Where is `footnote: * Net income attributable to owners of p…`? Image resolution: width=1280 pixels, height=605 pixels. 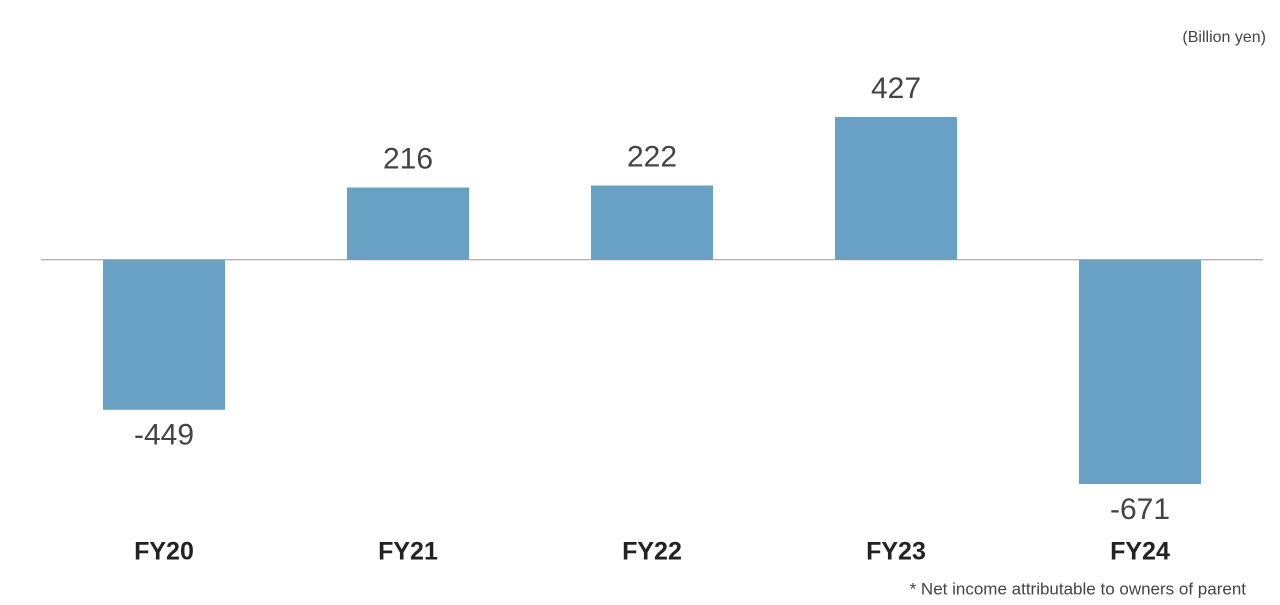
footnote: * Net income attributable to owners of p… is located at coordinates (1078, 588).